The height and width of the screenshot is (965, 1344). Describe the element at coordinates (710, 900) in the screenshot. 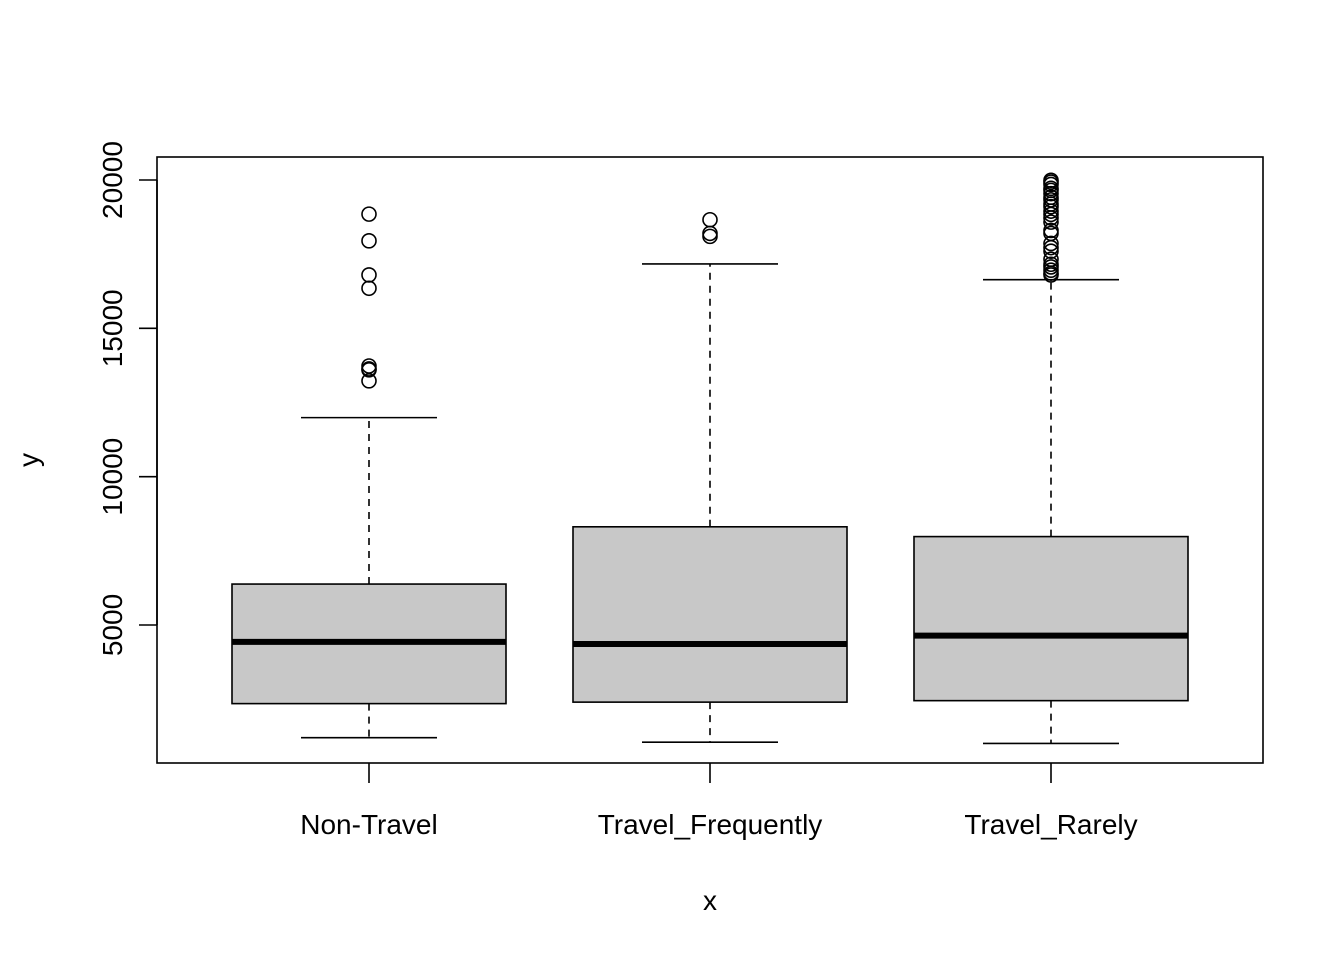

I see `x-axis-label: x` at that location.